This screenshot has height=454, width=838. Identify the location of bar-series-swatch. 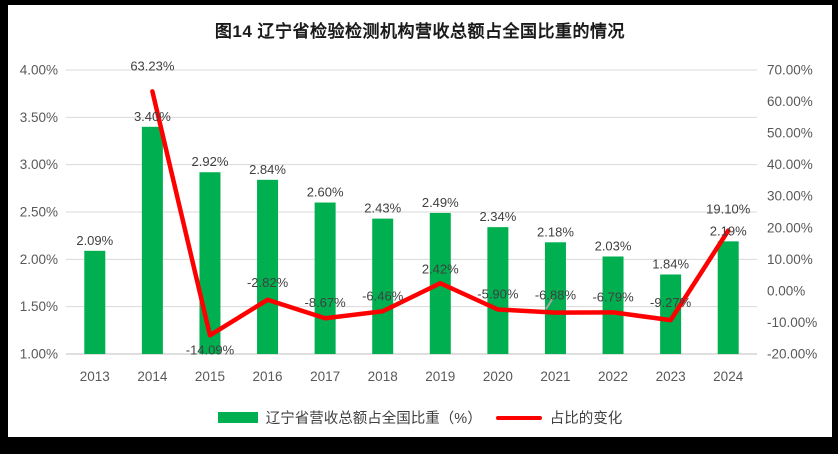
(237, 417).